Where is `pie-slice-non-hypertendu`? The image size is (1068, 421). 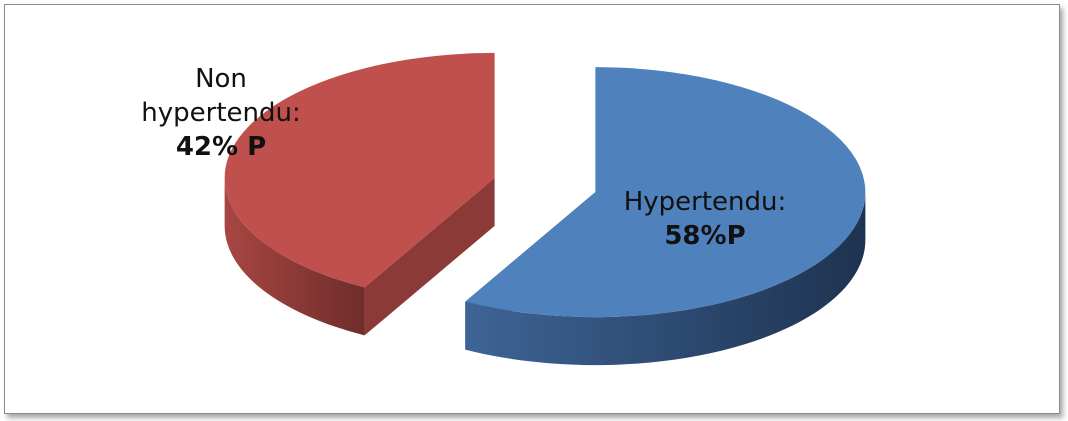
pie-slice-non-hypertendu is located at coordinates (359, 170).